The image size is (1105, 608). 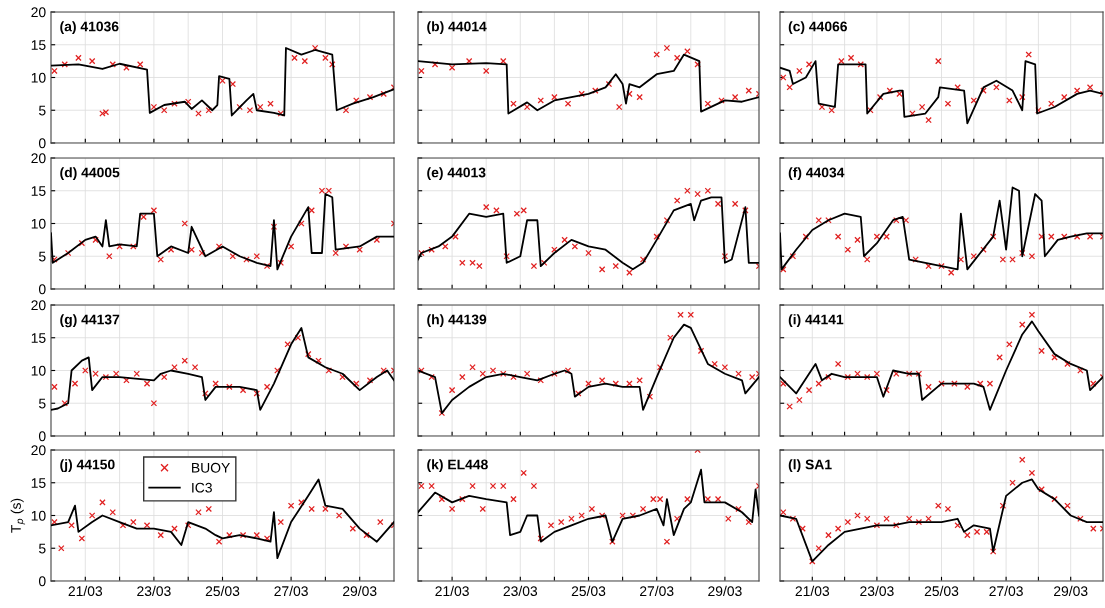 I want to click on text: (h) 44139, so click(x=457, y=321).